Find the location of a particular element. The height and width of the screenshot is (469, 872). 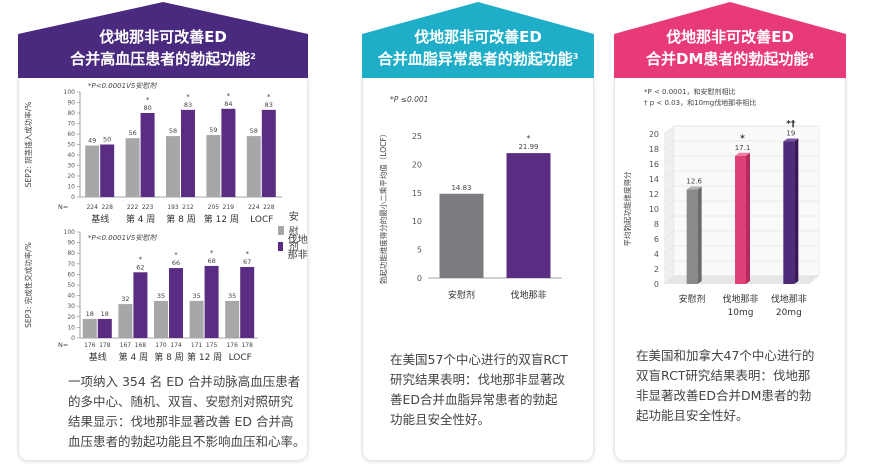

x-category-label: 伐地那非 is located at coordinates (789, 299).